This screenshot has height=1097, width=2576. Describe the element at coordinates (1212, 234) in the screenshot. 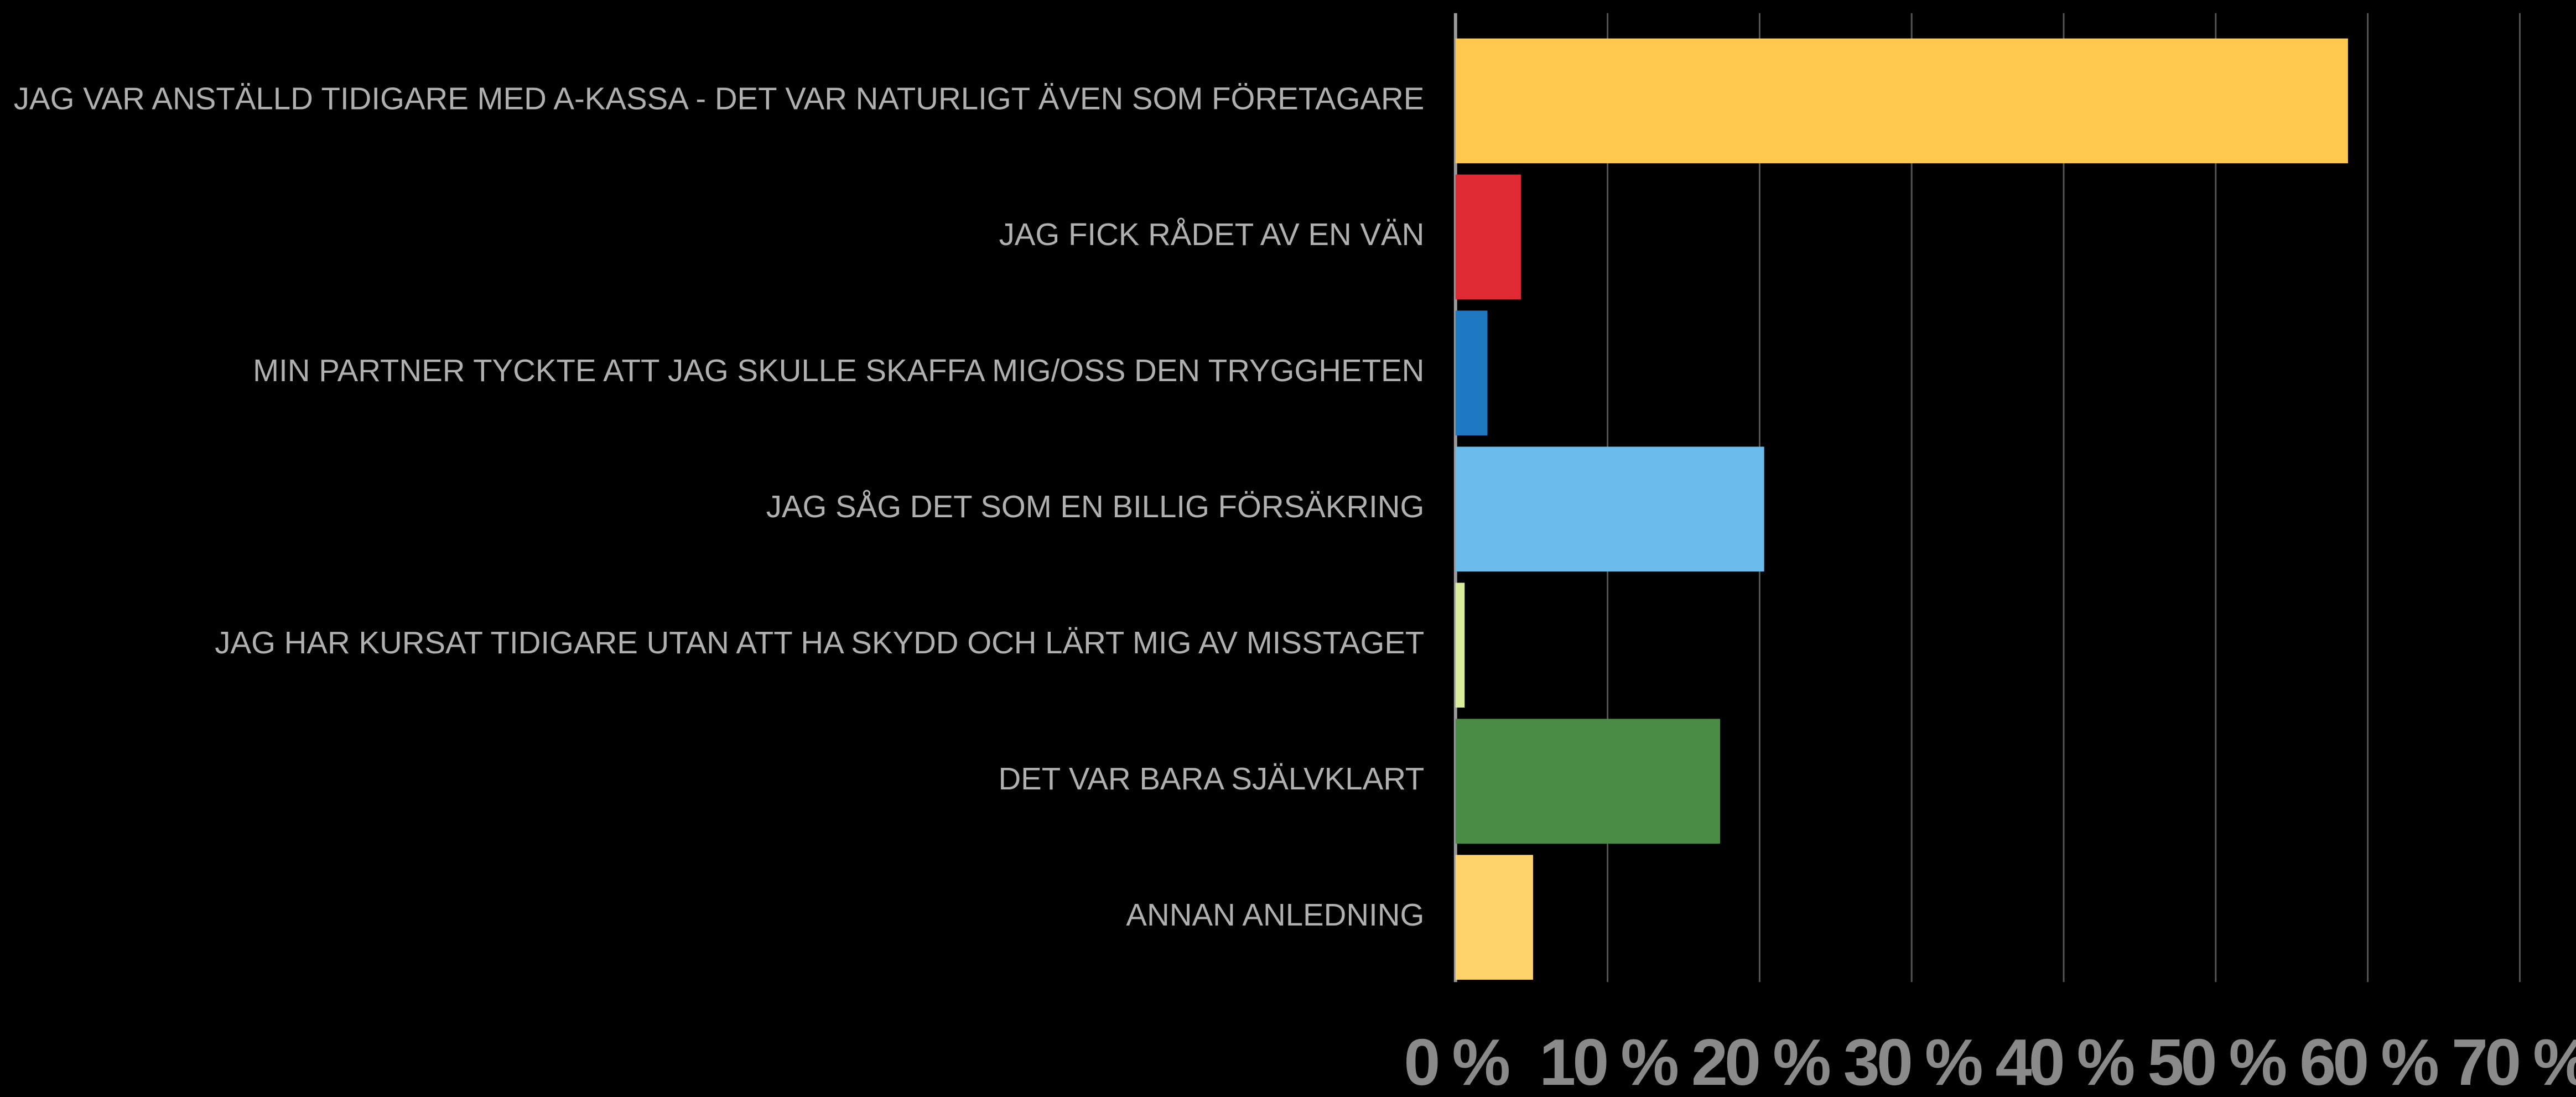

I see `y-tick-label: JAG FICK RÅDET AV EN VÄN` at that location.